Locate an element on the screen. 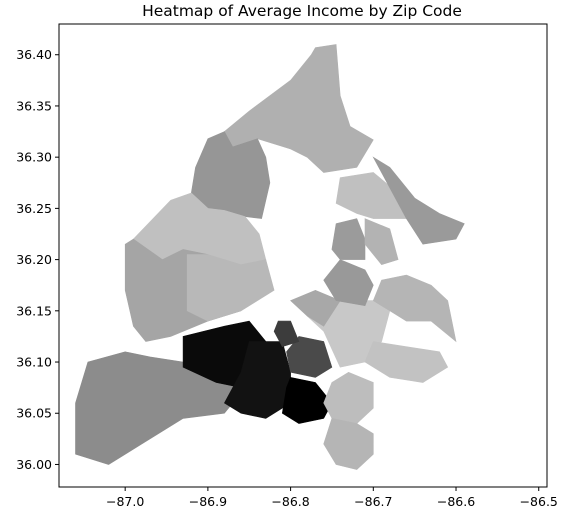 The height and width of the screenshot is (516, 567). chart-title: Heatmap of Average Income by Zip Code is located at coordinates (302, 11).